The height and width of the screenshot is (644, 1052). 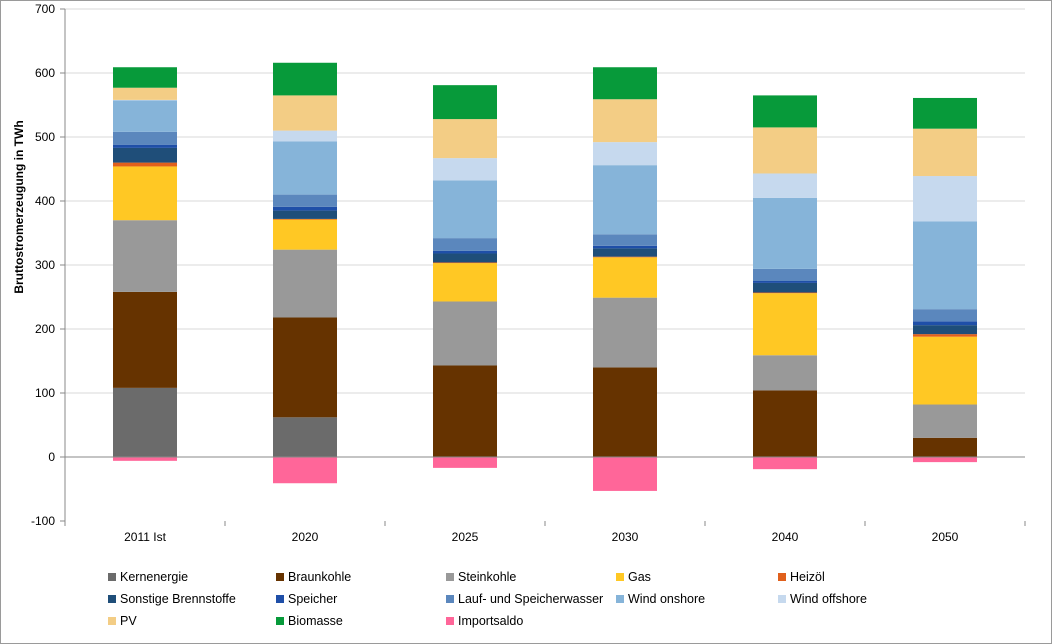 What do you see at coordinates (491, 621) in the screenshot?
I see `legend-label: Importsaldo` at bounding box center [491, 621].